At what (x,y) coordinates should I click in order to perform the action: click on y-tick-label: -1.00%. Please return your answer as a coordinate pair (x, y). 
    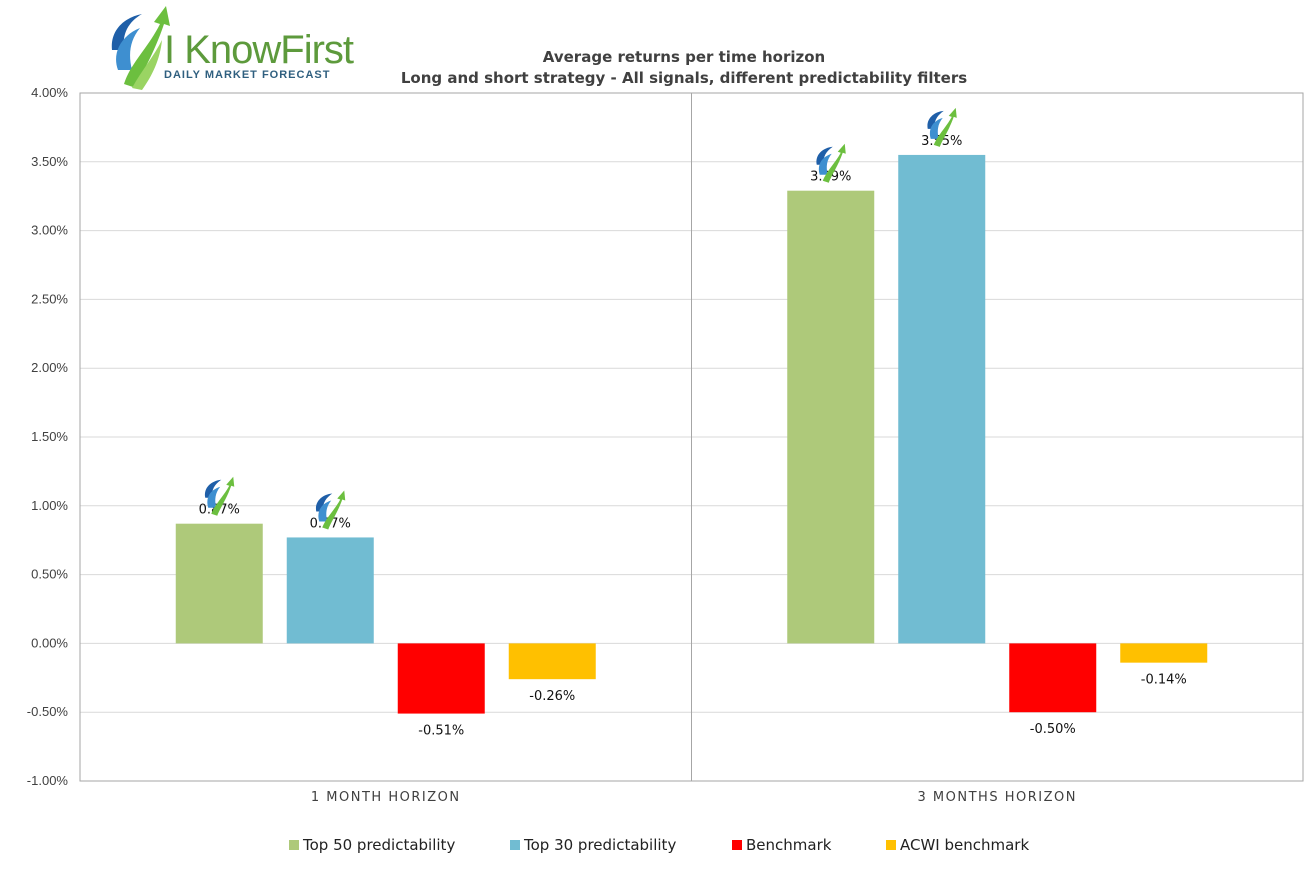
    Looking at the image, I should click on (48, 780).